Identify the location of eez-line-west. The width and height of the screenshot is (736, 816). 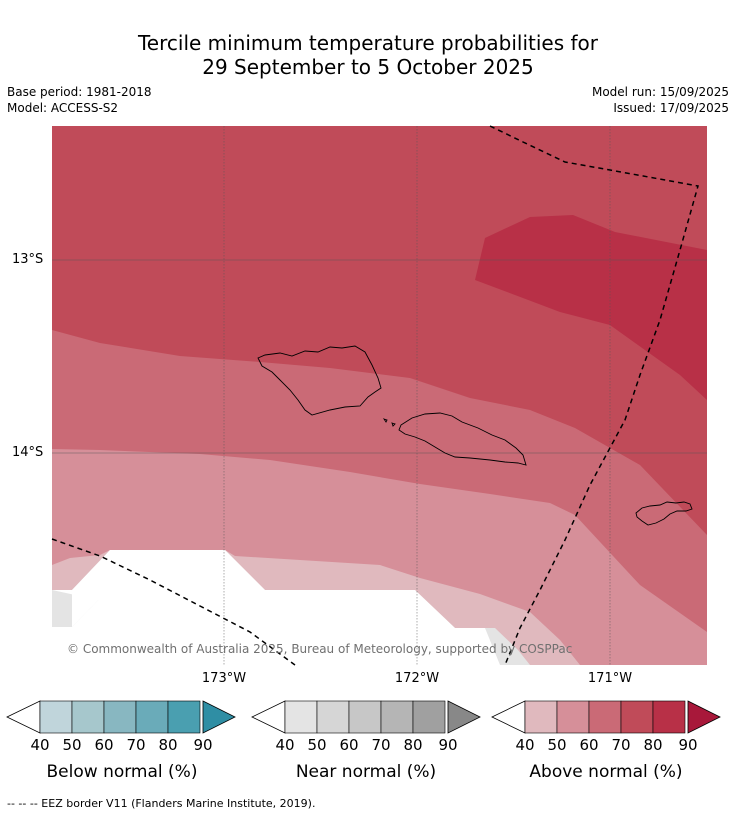
(173, 602).